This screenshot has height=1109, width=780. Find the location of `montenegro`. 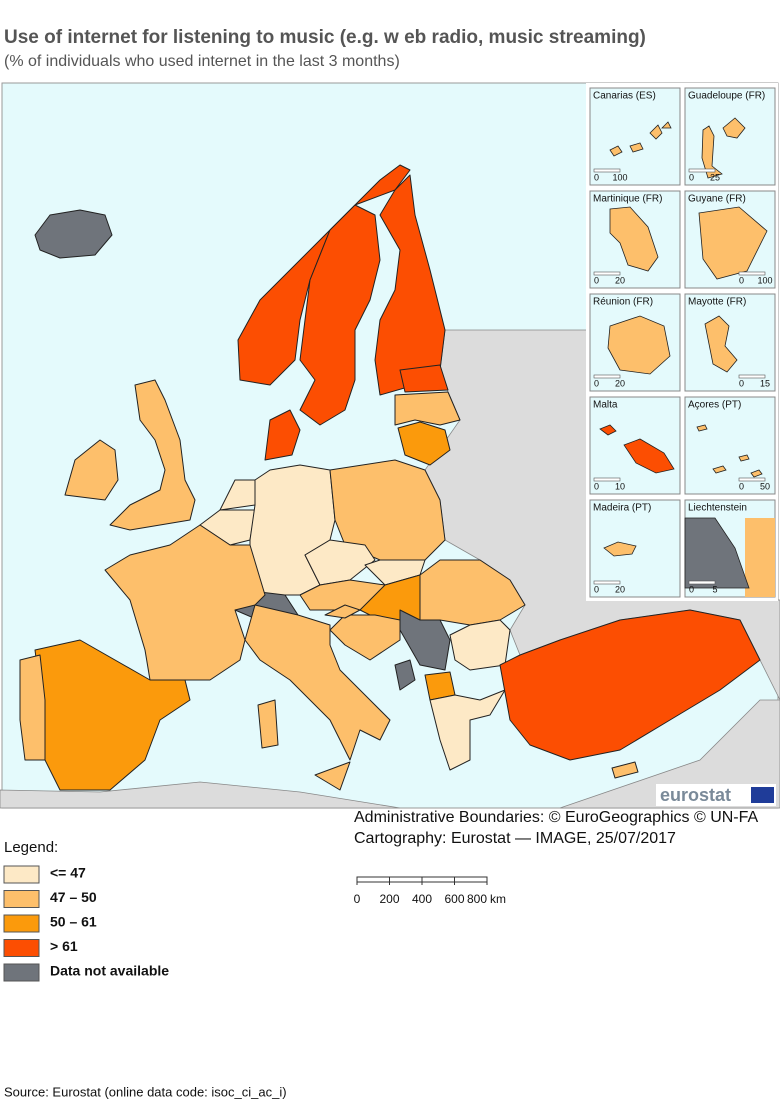

montenegro is located at coordinates (405, 675).